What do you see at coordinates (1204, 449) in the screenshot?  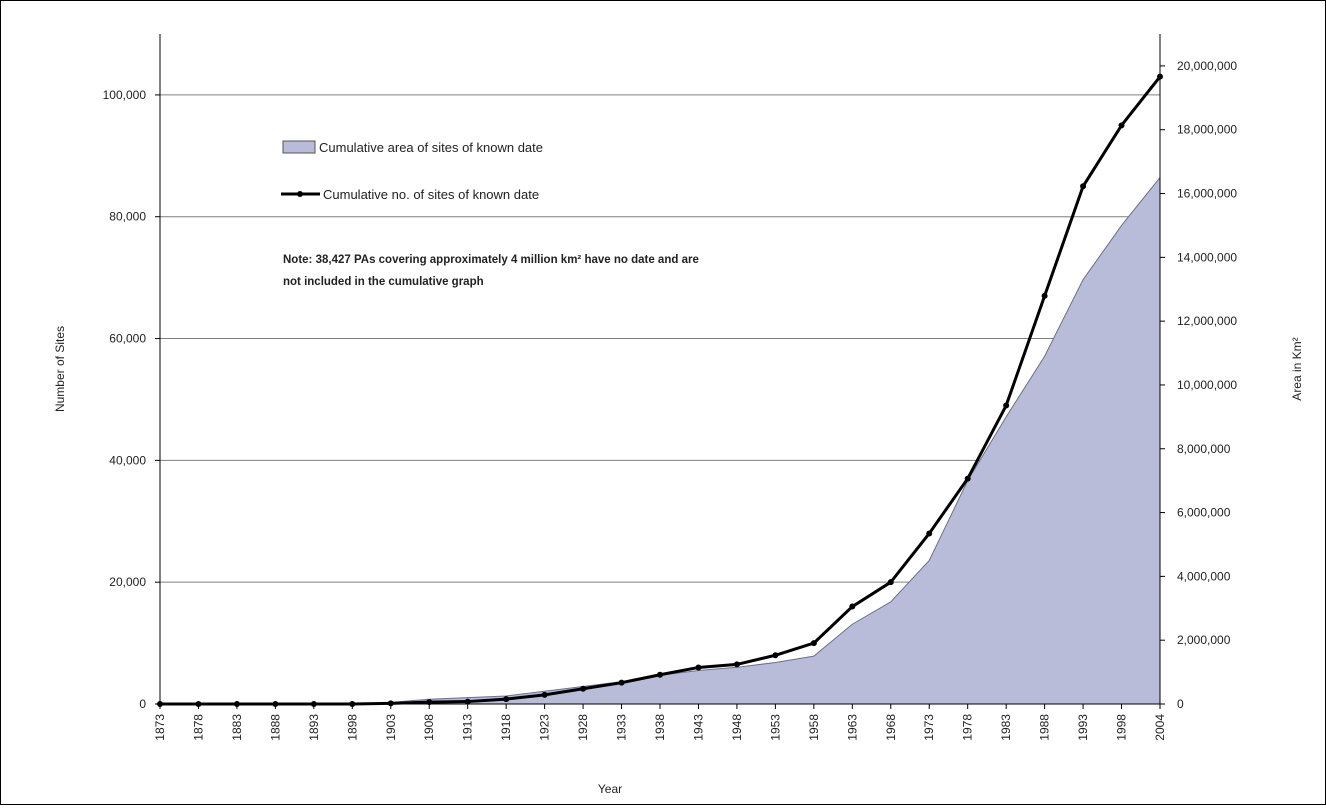 I see `right-tick-label: 8,000,000` at bounding box center [1204, 449].